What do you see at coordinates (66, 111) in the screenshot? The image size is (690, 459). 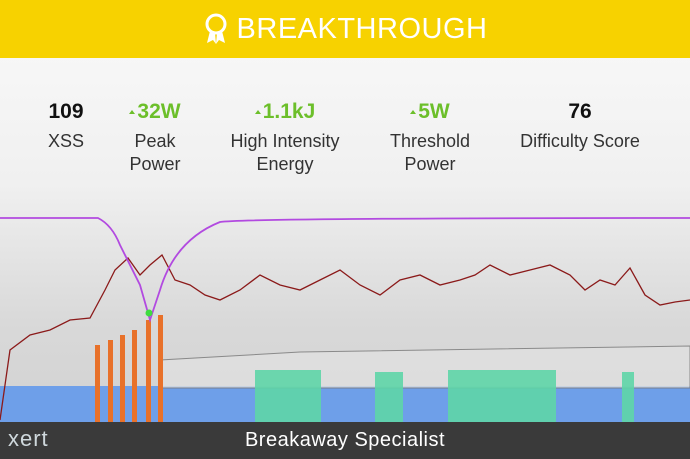 I see `stat-value: 109` at bounding box center [66, 111].